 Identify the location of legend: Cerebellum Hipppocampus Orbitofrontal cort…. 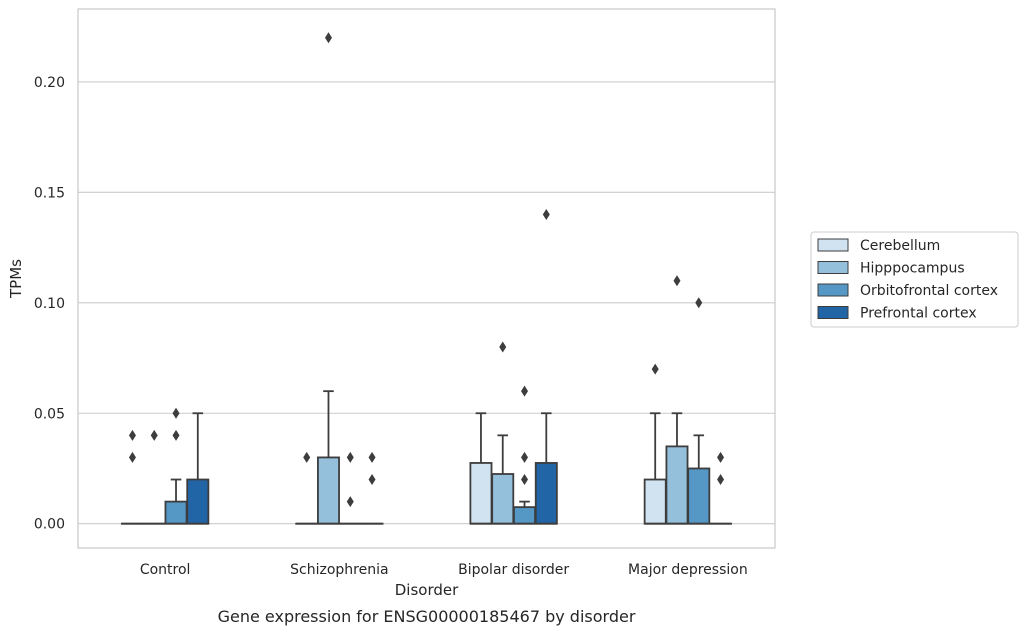
(914, 279).